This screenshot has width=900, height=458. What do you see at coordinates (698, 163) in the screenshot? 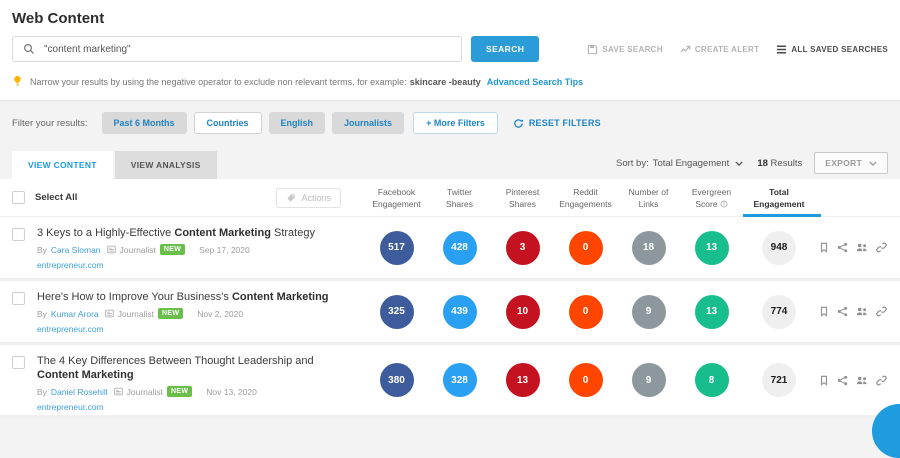
I see `sort-by-dropdown: Total Engagement` at bounding box center [698, 163].